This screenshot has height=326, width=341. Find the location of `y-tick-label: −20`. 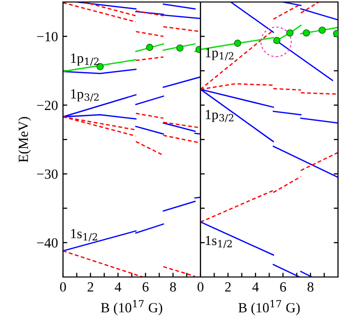

y-tick-label: −20 is located at coordinates (47, 105).